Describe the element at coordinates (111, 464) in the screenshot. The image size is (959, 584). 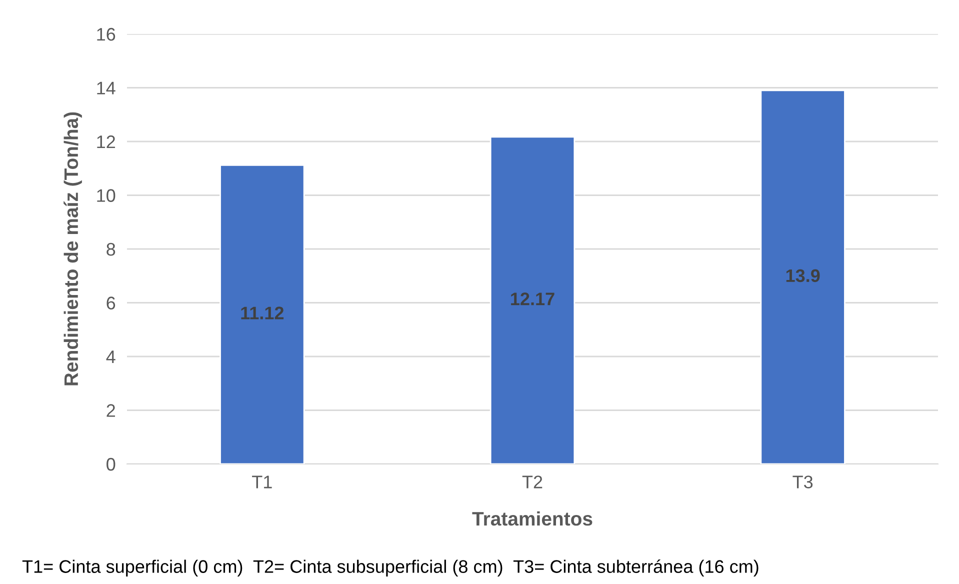
I see `y-tick-label: 0` at that location.